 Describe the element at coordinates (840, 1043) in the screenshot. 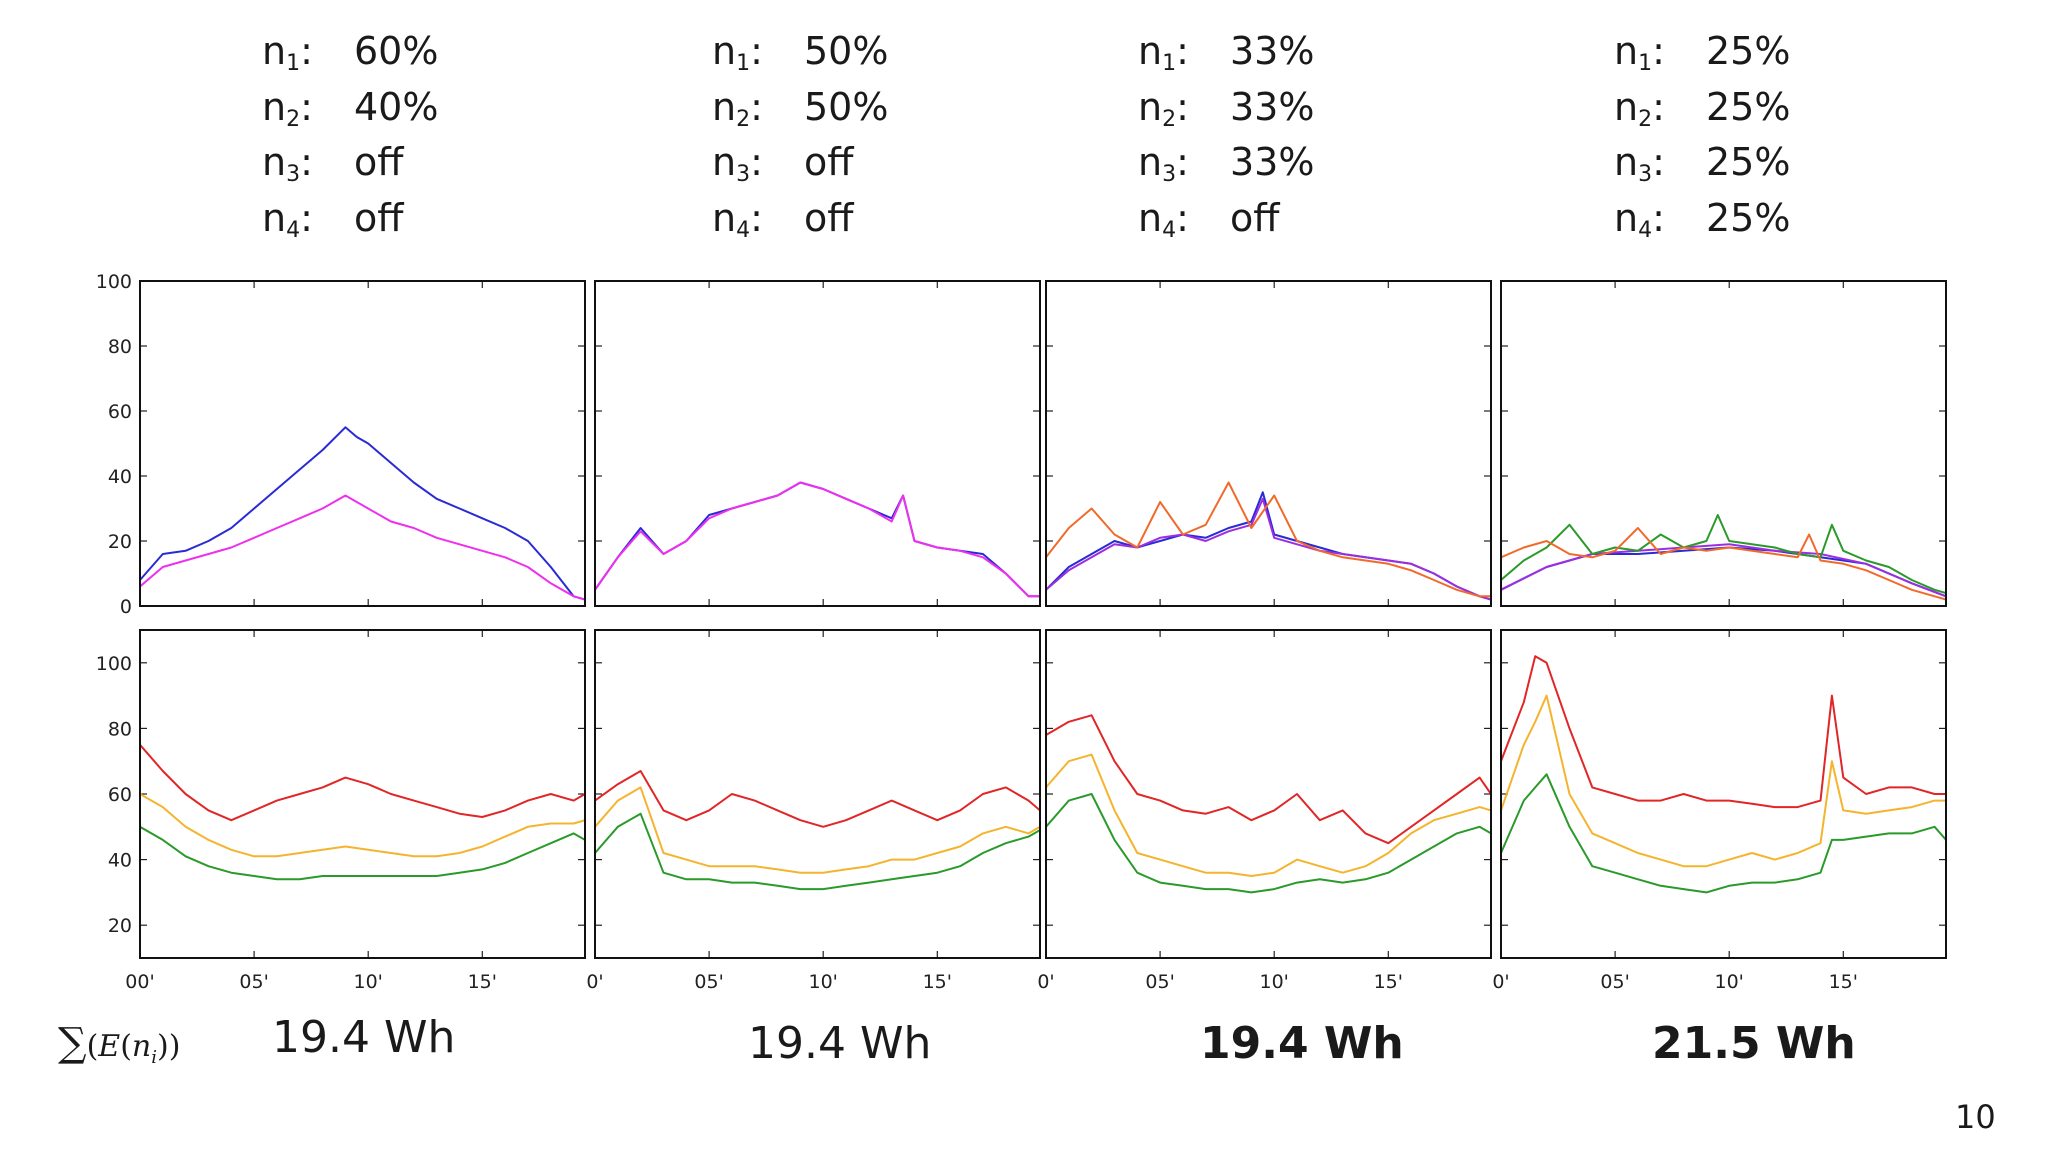

I see `energy-value-2: 19.4 Wh` at that location.